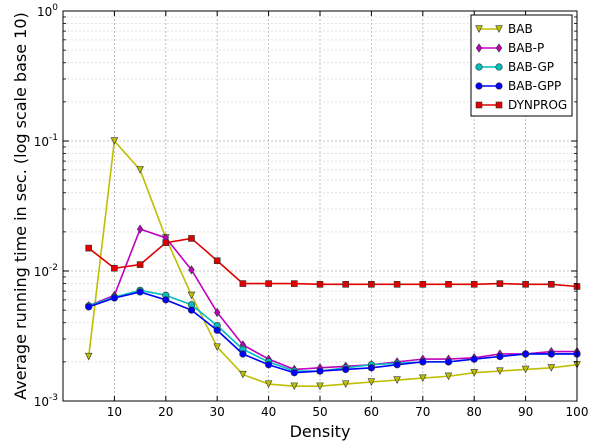 The image size is (601, 446). I want to click on legend-item-bab-gpp: BAB-GPP, so click(518, 86).